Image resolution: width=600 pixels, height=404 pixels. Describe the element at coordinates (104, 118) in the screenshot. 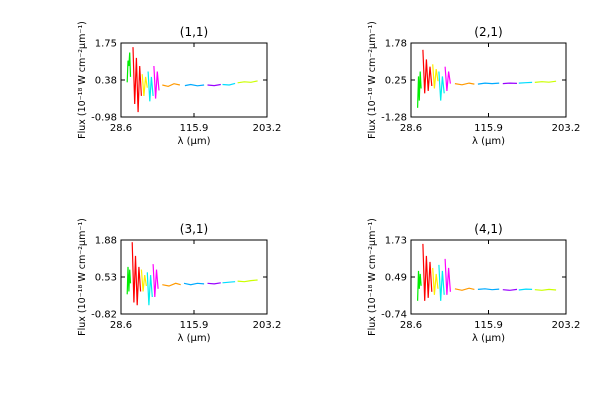

I see `y-tick-label: -0.98` at that location.